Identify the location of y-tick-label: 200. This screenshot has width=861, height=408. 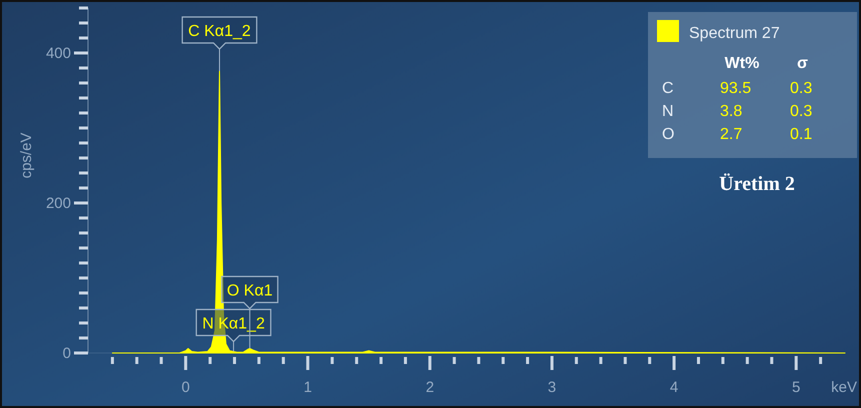
(58, 203).